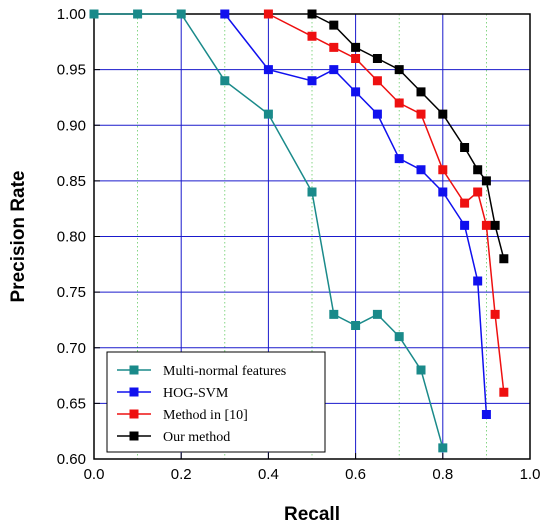  What do you see at coordinates (71, 181) in the screenshot?
I see `y-tick-label: 0.85` at bounding box center [71, 181].